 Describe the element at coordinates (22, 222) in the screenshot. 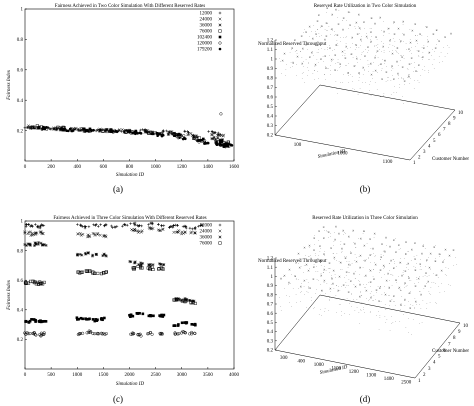

I see `c-ytick-label: 1` at that location.